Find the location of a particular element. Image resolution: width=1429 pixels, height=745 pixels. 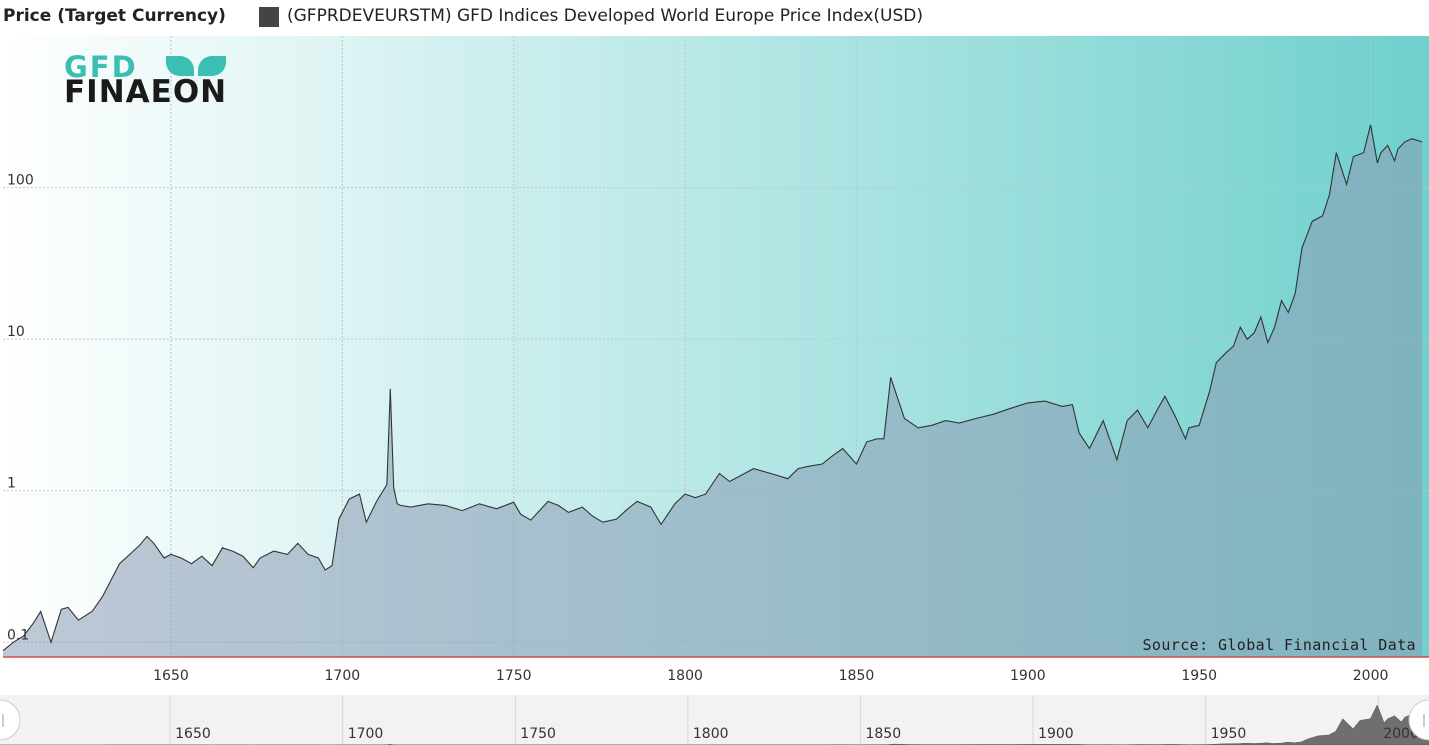

navigator-tick-label: 1800 is located at coordinates (711, 734).